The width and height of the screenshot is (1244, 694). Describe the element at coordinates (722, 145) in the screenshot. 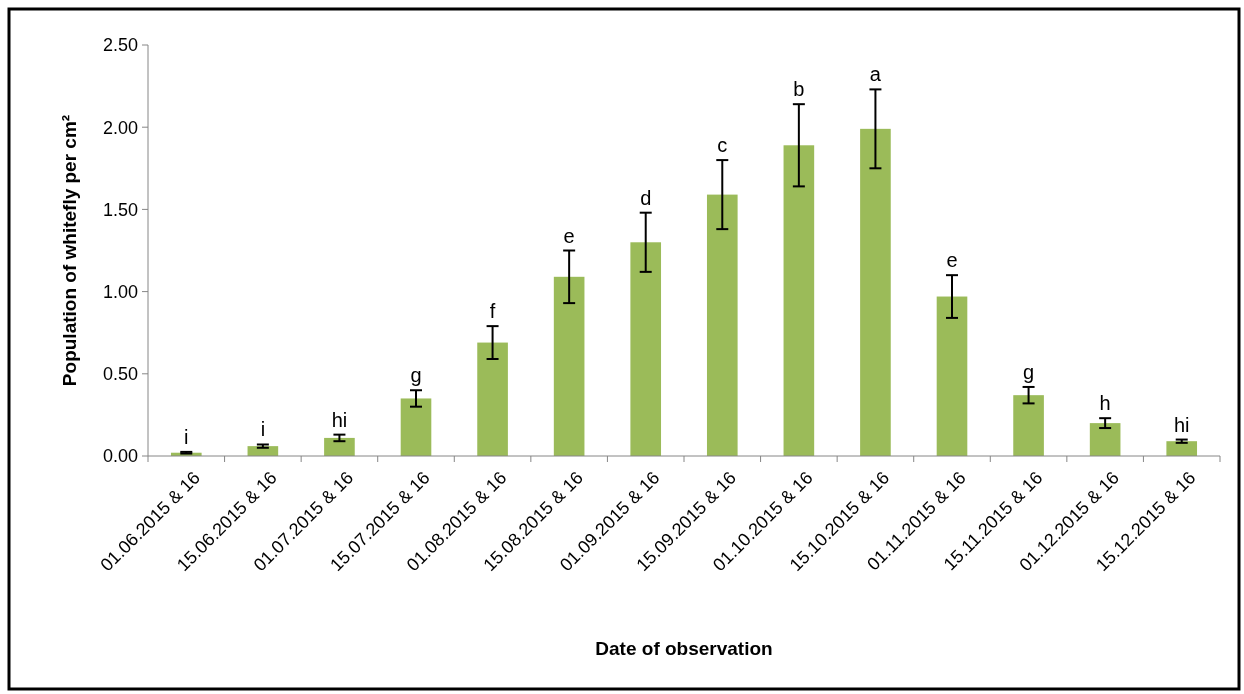

I see `annotation: c` at that location.